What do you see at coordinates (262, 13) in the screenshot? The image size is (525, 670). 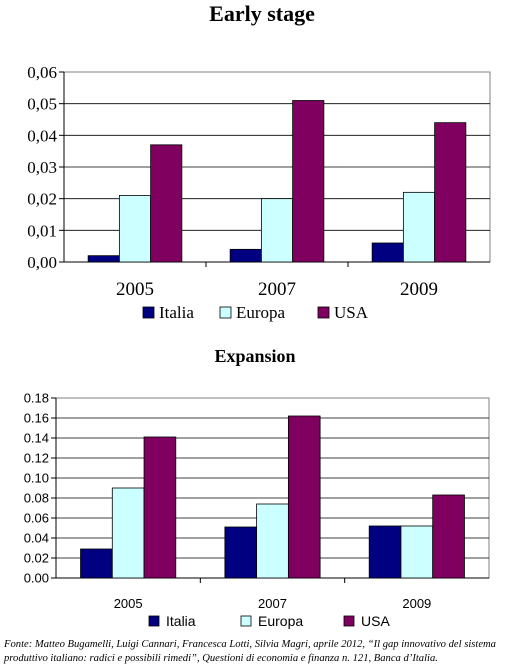 I see `chart-title-early-stage: Early stage` at bounding box center [262, 13].